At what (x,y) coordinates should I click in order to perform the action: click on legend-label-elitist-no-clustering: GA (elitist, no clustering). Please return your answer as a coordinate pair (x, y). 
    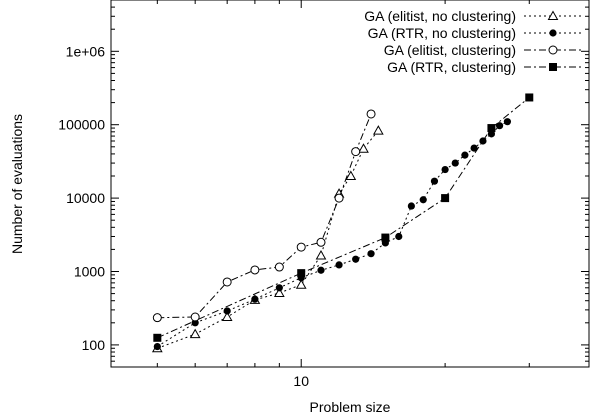
    Looking at the image, I should click on (440, 16).